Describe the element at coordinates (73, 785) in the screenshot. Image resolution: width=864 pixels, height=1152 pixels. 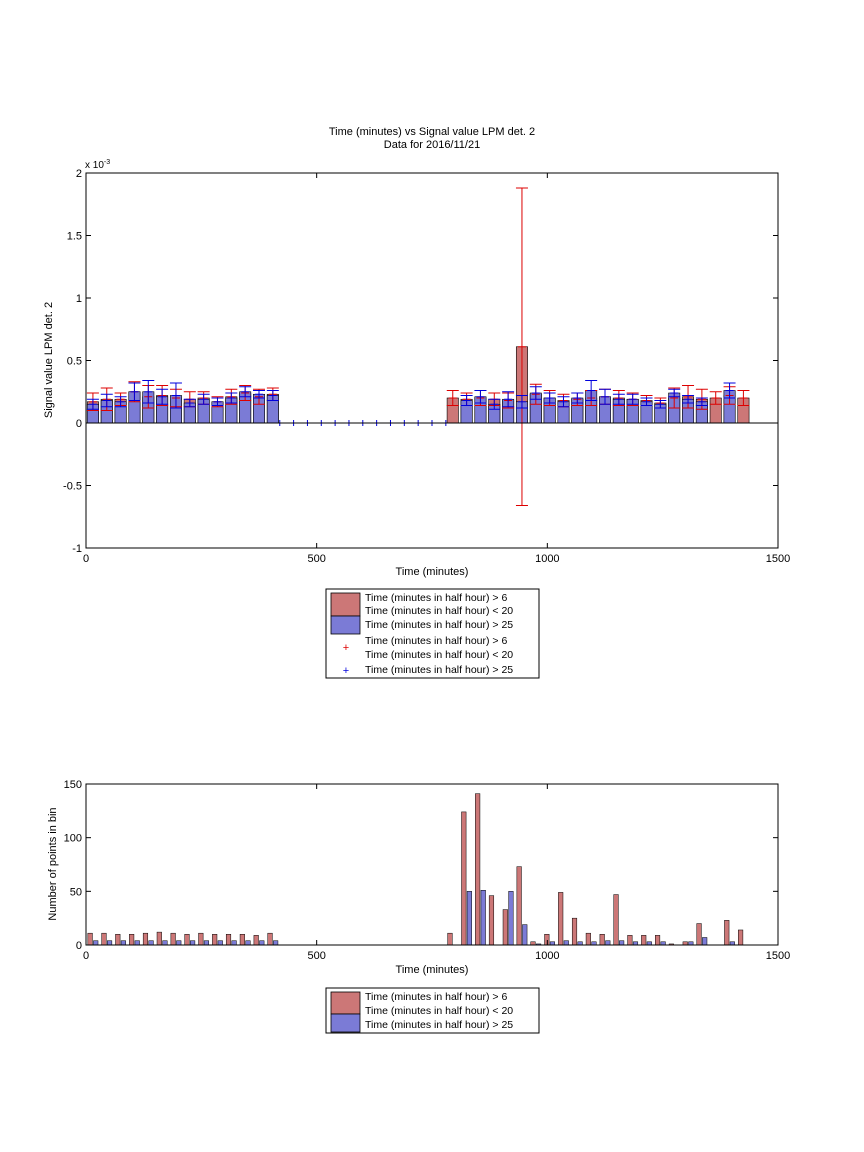
I see `chart2-ytick-label: 150` at that location.